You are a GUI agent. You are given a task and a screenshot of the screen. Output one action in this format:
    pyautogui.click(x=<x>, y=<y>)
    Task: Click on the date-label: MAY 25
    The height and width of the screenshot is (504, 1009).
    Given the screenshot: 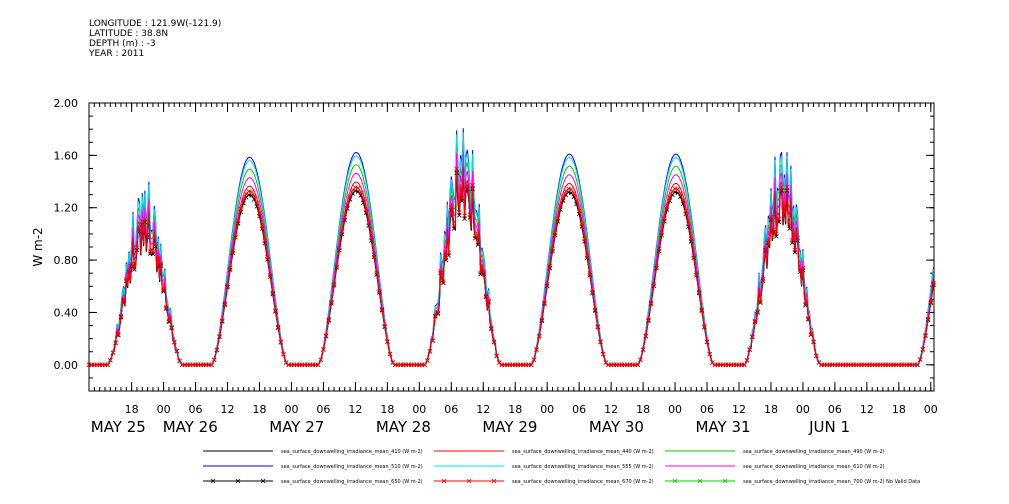 What is the action you would take?
    pyautogui.click(x=118, y=427)
    